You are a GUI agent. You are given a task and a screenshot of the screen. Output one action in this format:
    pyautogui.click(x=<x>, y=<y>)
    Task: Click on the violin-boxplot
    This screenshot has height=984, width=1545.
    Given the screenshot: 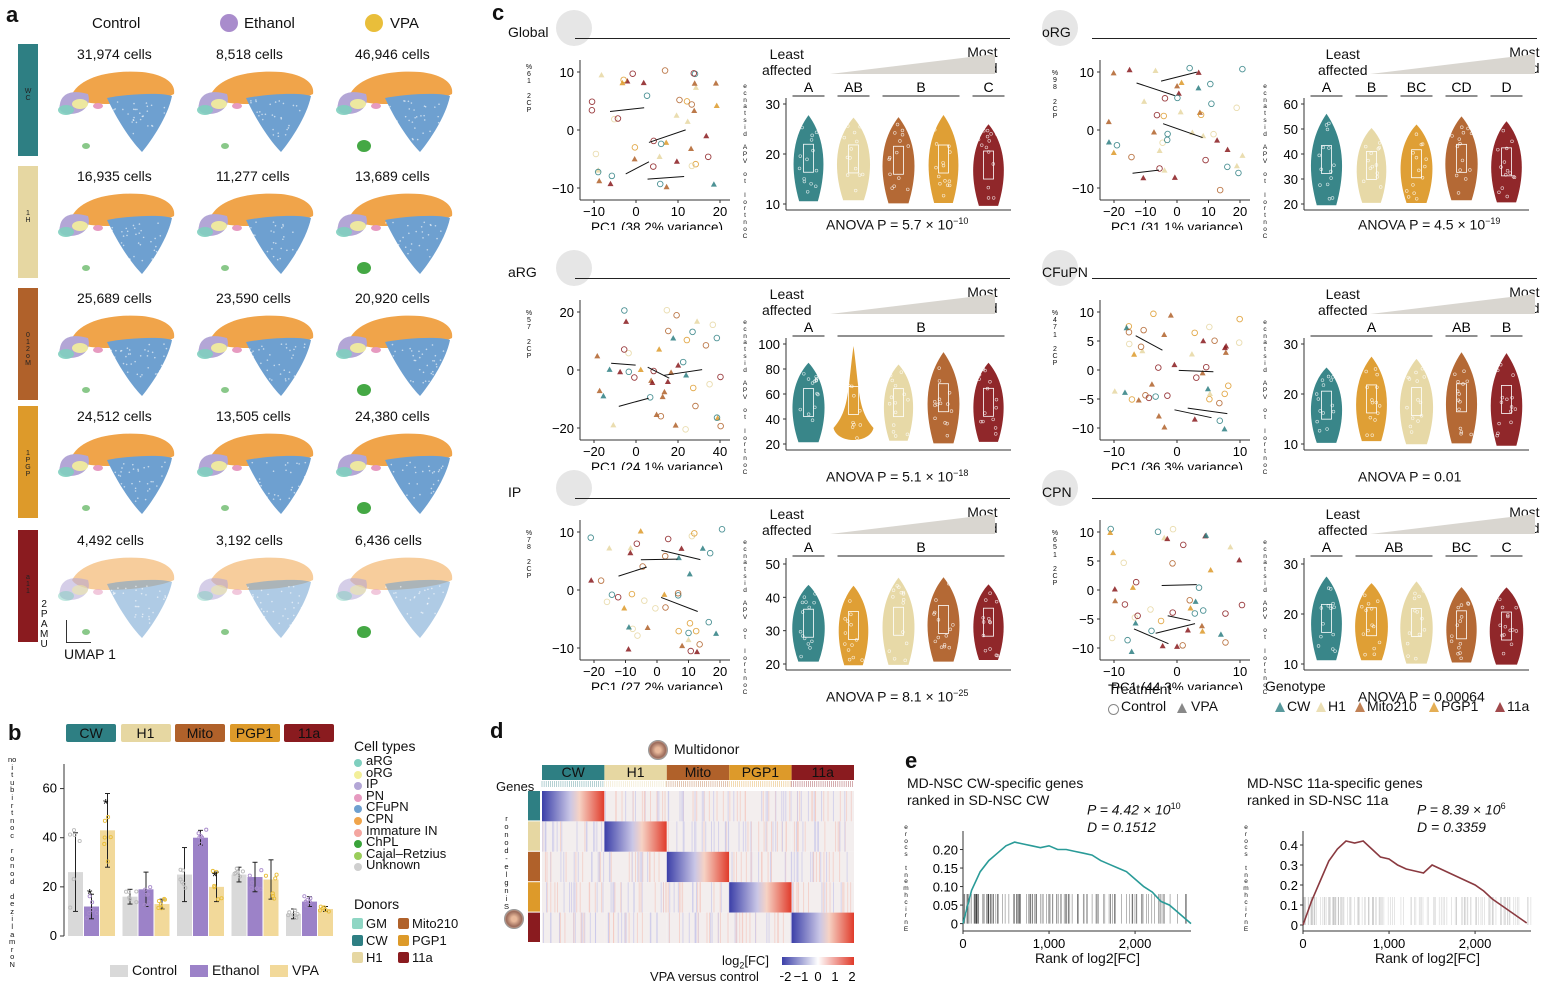 What is the action you would take?
    pyautogui.click(x=1371, y=165)
    